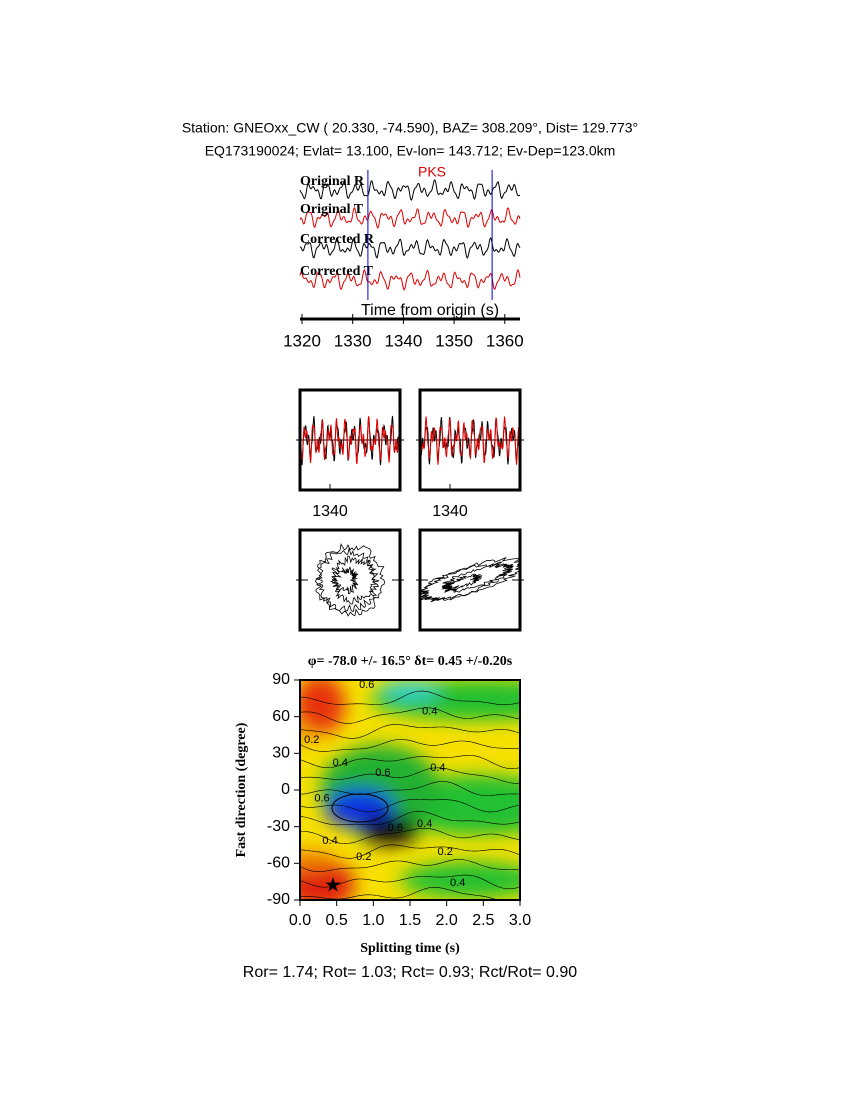 The width and height of the screenshot is (850, 1100). What do you see at coordinates (483, 920) in the screenshot?
I see `x-tick-label: 2.5` at bounding box center [483, 920].